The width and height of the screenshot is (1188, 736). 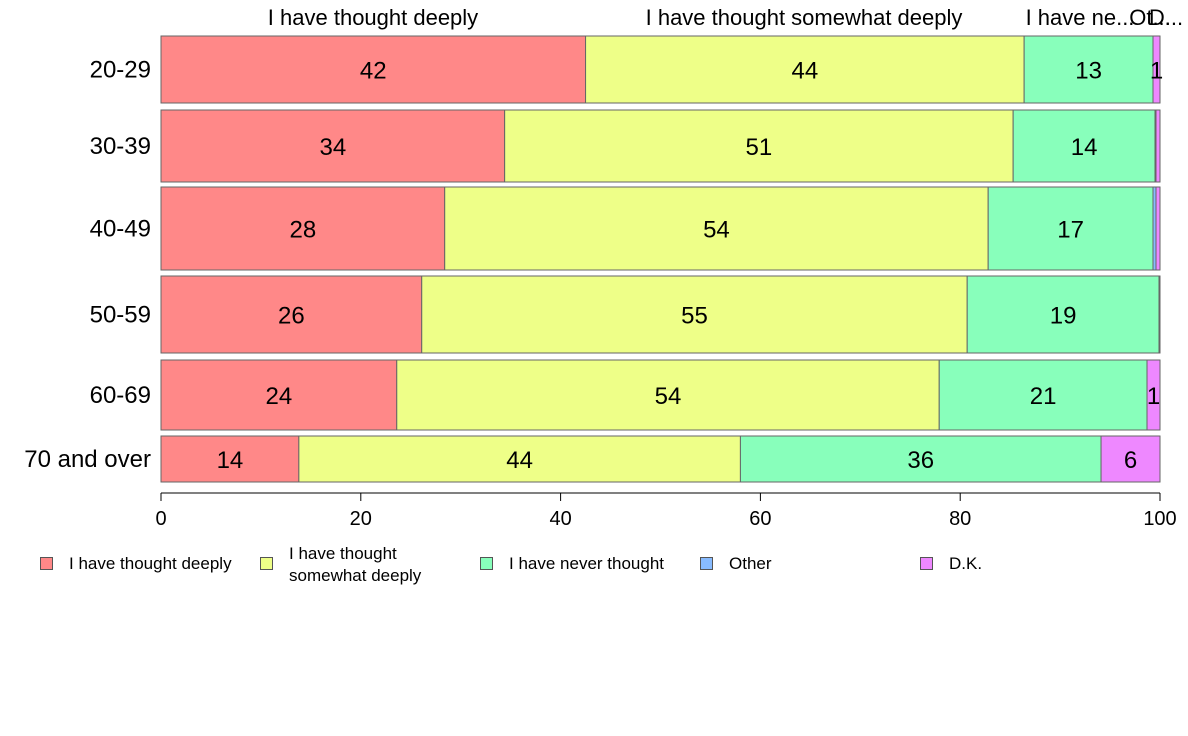 What do you see at coordinates (87, 459) in the screenshot?
I see `category-label: 70 and over` at bounding box center [87, 459].